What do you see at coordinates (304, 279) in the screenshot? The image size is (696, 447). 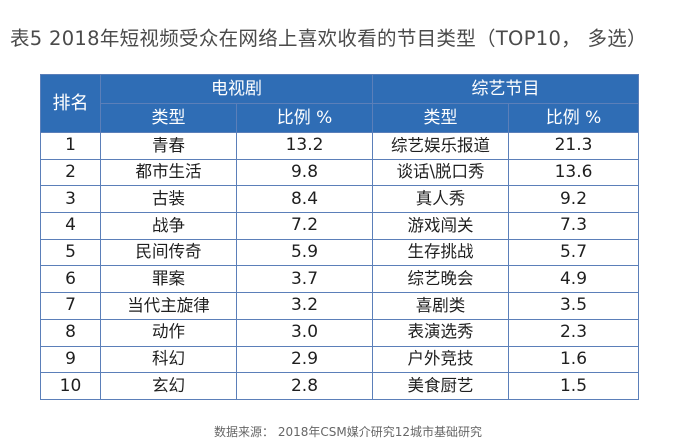 I see `tv-ratio-cell: 3.7` at bounding box center [304, 279].